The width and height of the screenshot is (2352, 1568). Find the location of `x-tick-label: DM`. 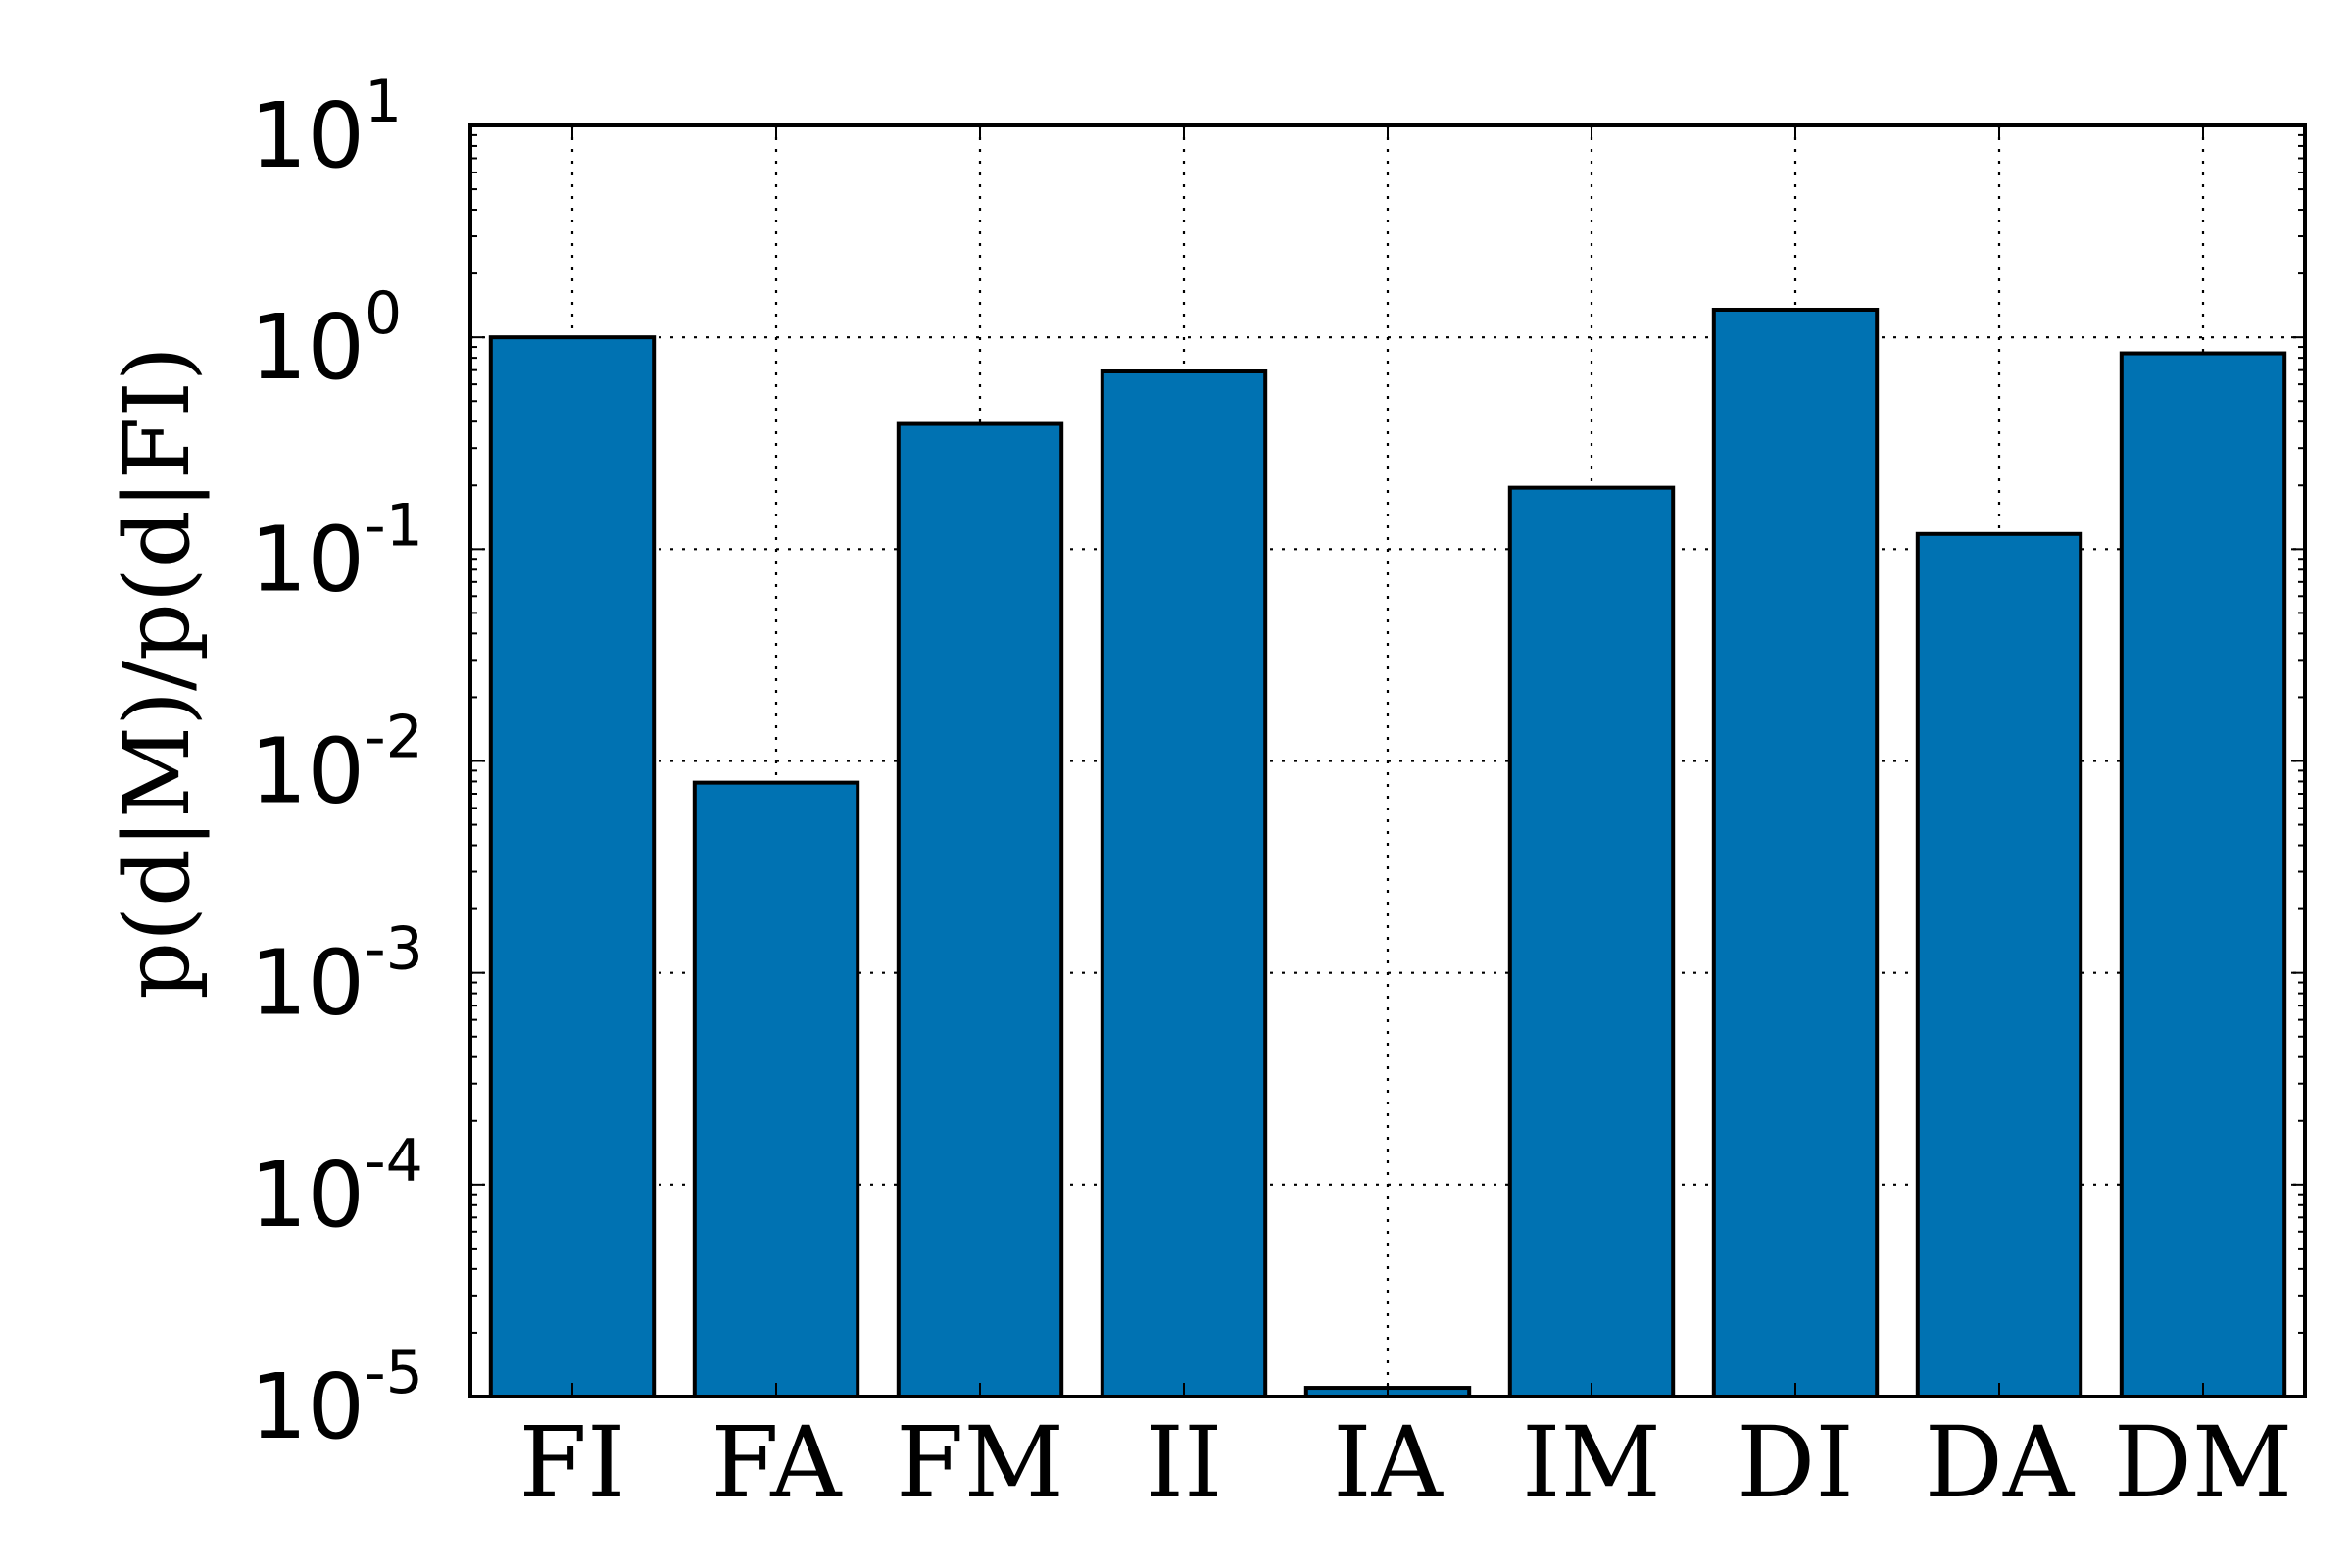

x-tick-label: DM is located at coordinates (2203, 1462).